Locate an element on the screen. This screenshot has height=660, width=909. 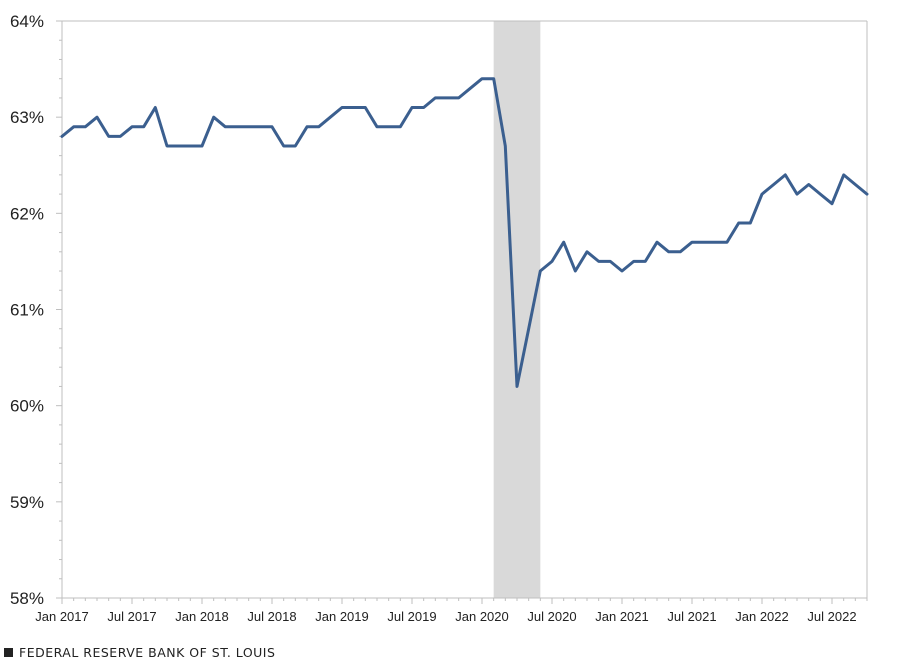
y-tick-label: 60% is located at coordinates (27, 406).